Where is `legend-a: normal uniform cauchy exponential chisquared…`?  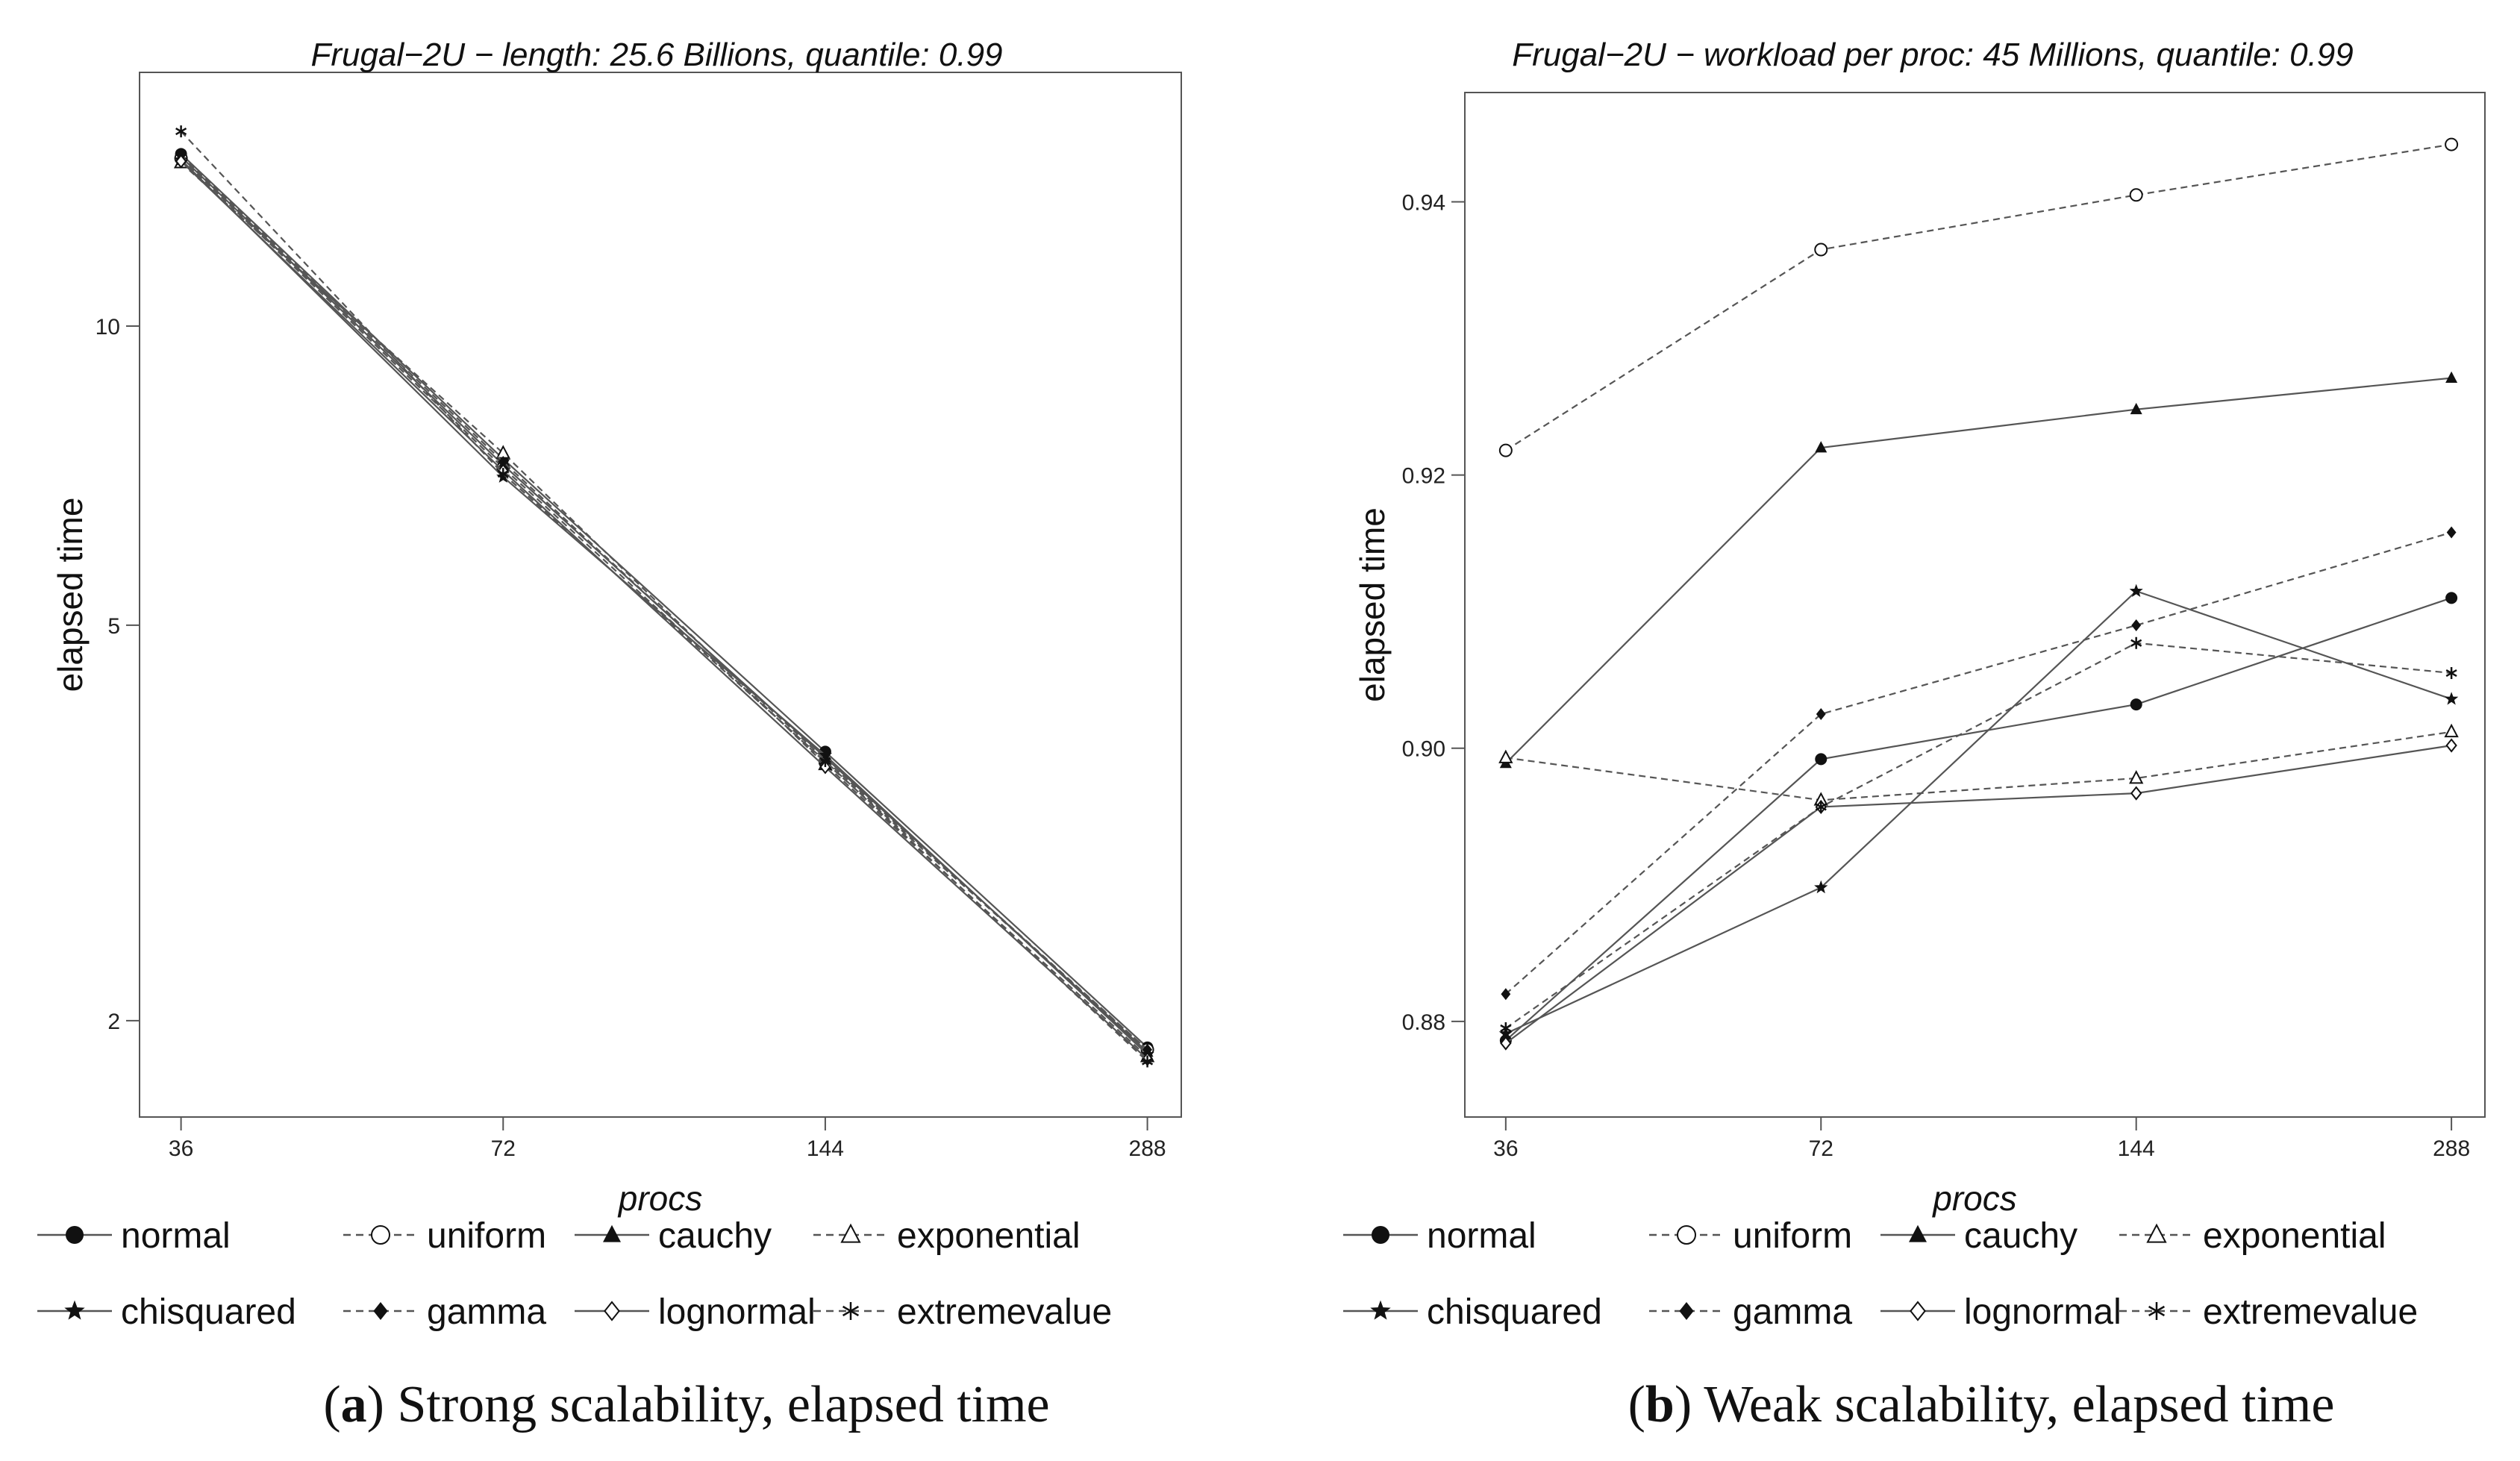
legend-a: normal uniform cauchy exponential chisquared… is located at coordinates (574, 1274).